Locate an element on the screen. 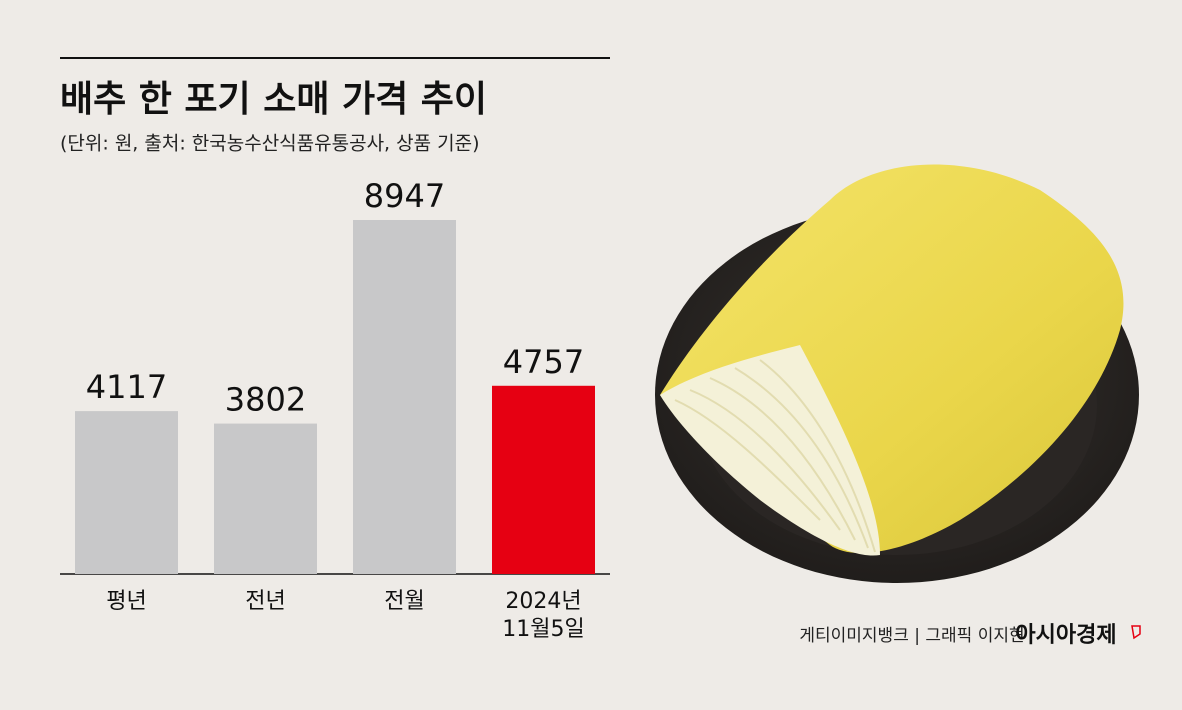 This screenshot has width=1182, height=710. category-label: 2024년 11월5일 is located at coordinates (543, 615).